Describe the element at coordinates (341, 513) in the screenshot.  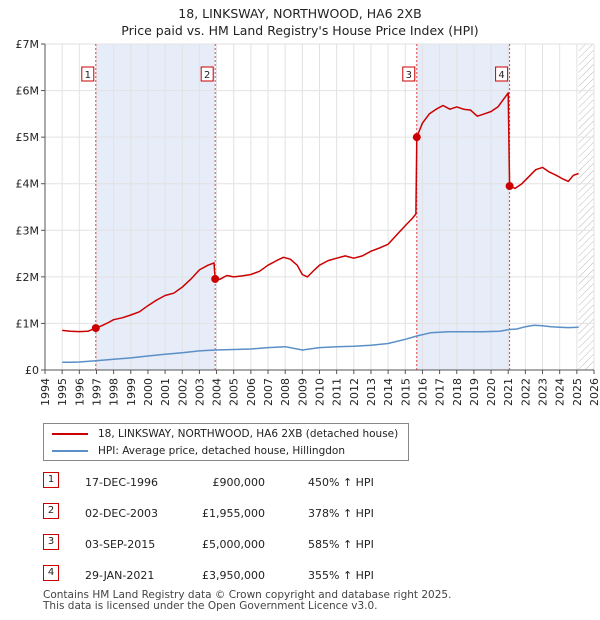
I see `sale-hpi-change: 378% ↑ HPI` at that location.